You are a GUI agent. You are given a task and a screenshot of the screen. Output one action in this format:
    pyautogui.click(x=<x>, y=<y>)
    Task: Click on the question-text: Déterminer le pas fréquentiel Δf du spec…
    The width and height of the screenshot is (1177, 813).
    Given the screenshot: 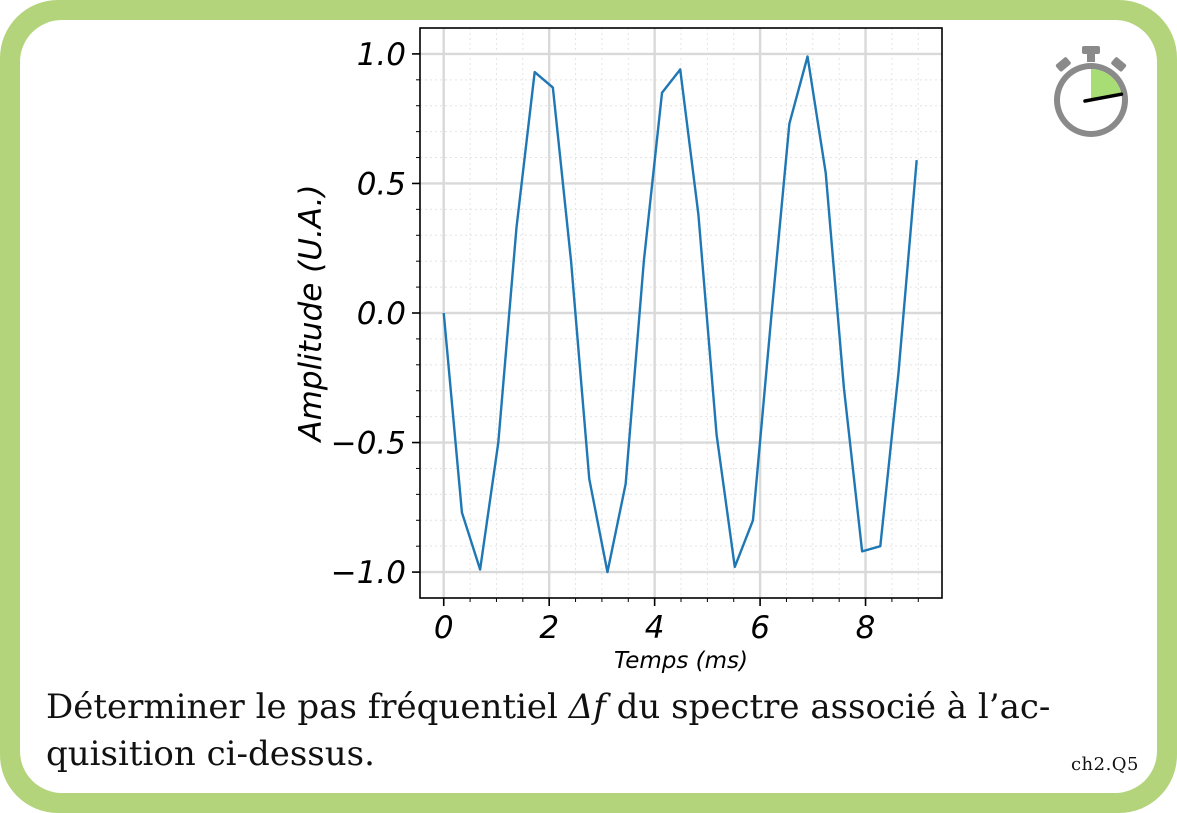 What is the action you would take?
    pyautogui.click(x=591, y=731)
    